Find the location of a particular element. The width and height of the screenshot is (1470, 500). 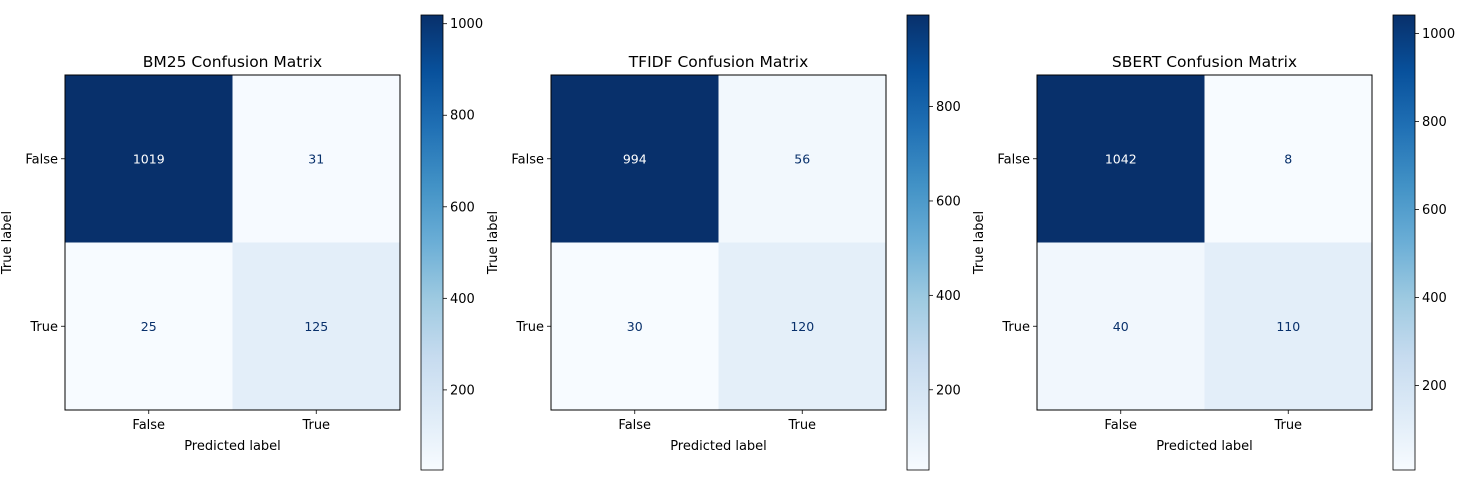

cell-value-label: 8 is located at coordinates (1288, 158).